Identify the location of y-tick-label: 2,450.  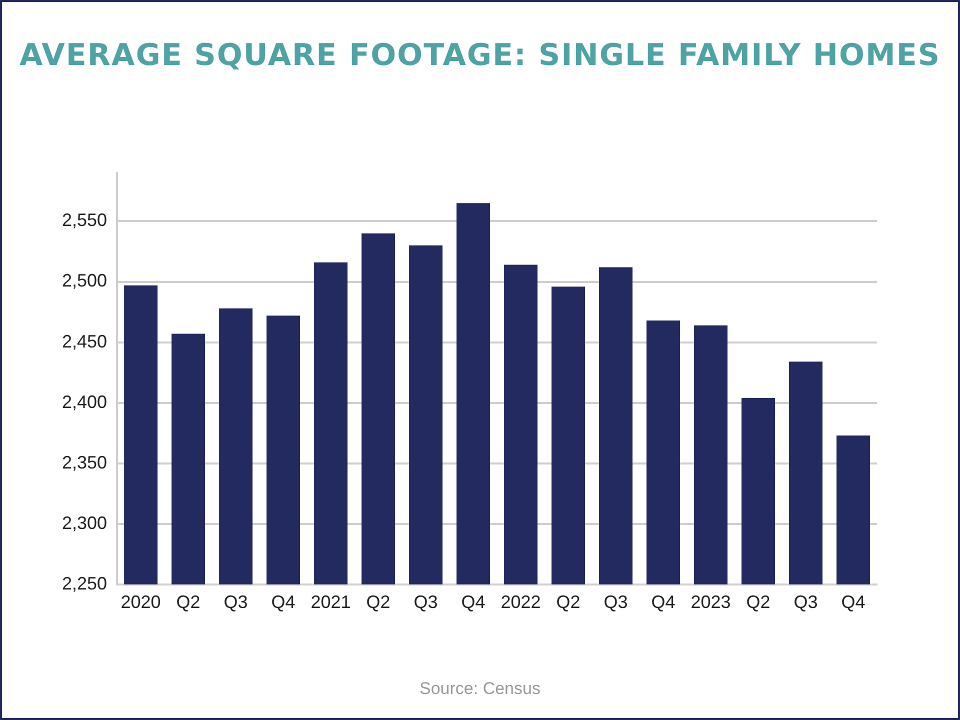
(85, 341).